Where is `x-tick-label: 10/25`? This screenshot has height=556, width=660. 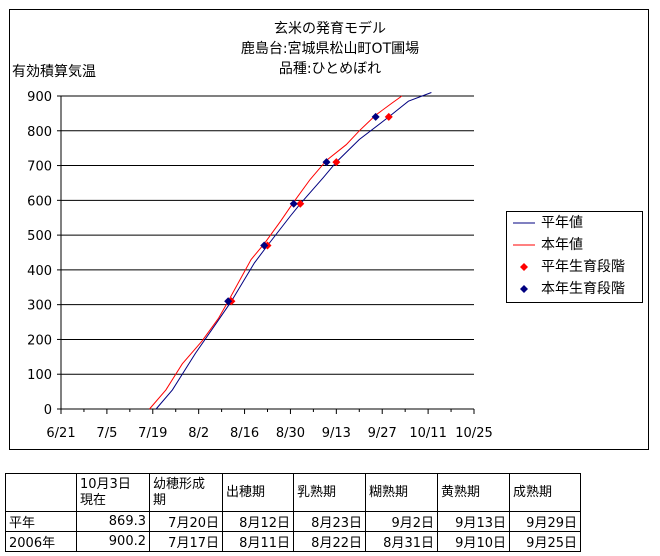
x-tick-label: 10/25 is located at coordinates (473, 433).